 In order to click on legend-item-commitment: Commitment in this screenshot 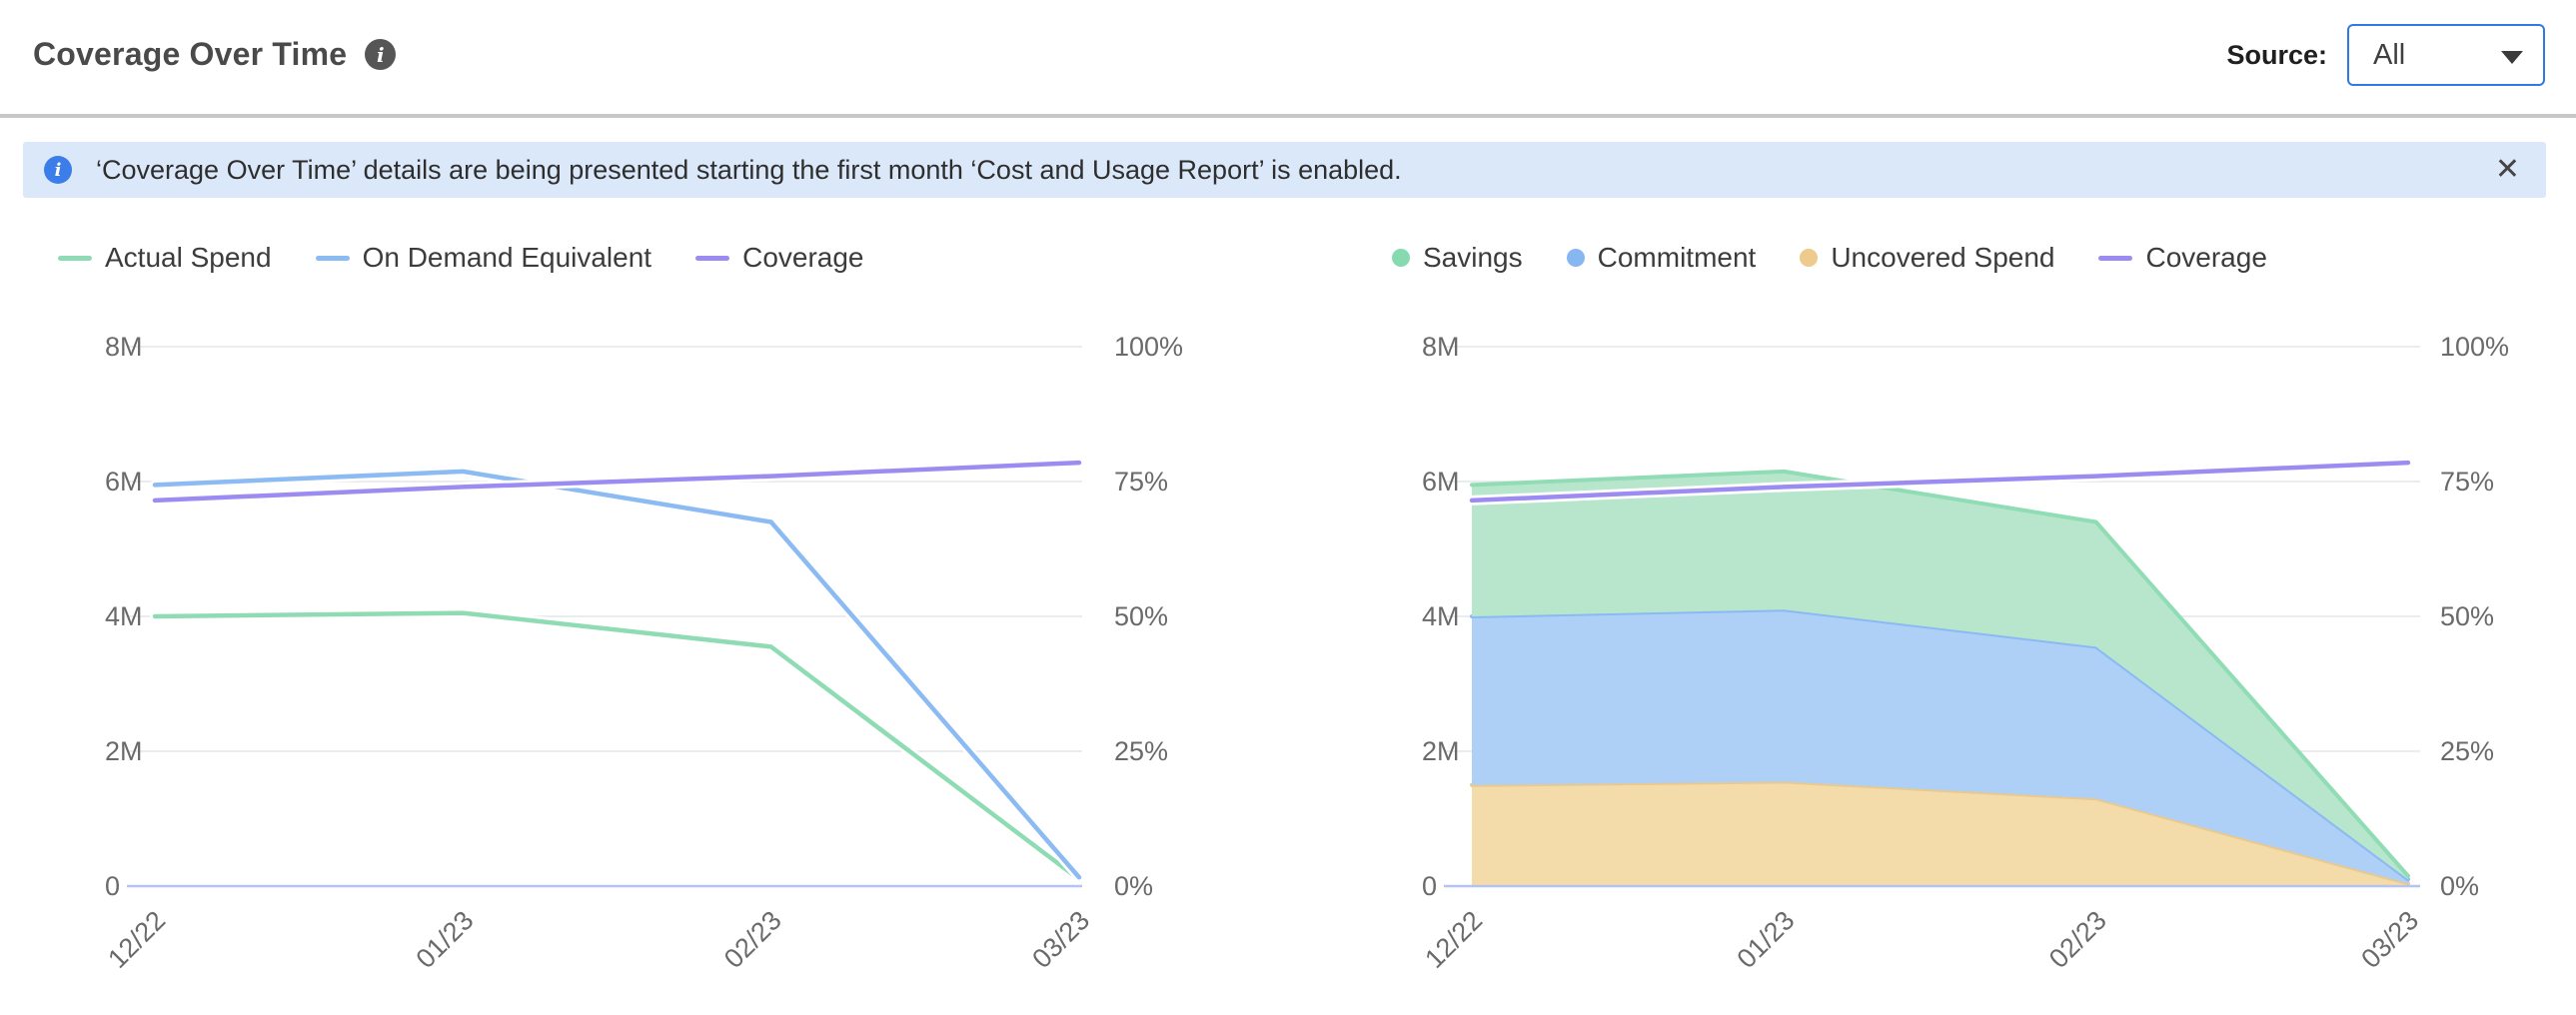, I will do `click(1661, 258)`.